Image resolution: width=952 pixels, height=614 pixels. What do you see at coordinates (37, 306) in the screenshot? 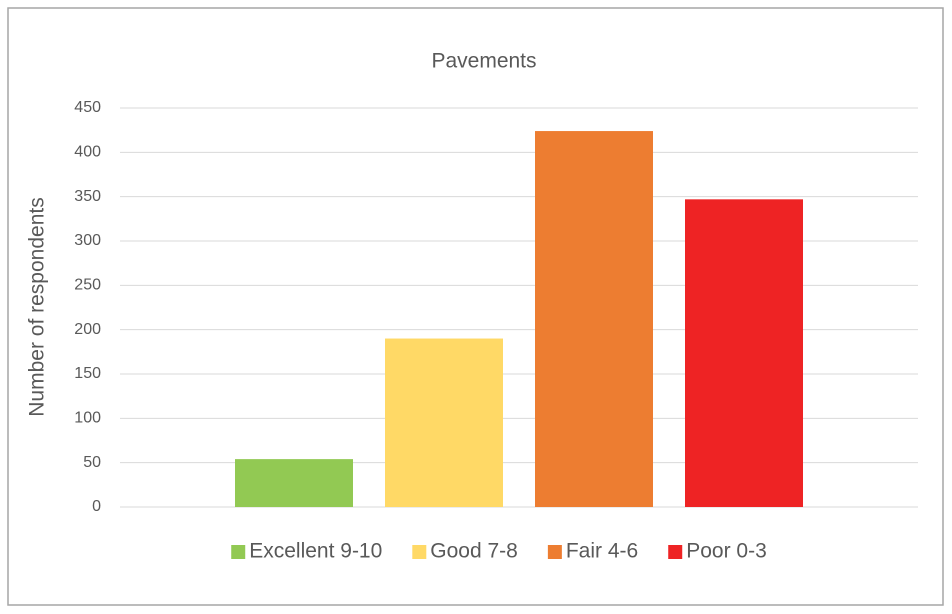
I see `y-axis-label: Number of respondents` at bounding box center [37, 306].